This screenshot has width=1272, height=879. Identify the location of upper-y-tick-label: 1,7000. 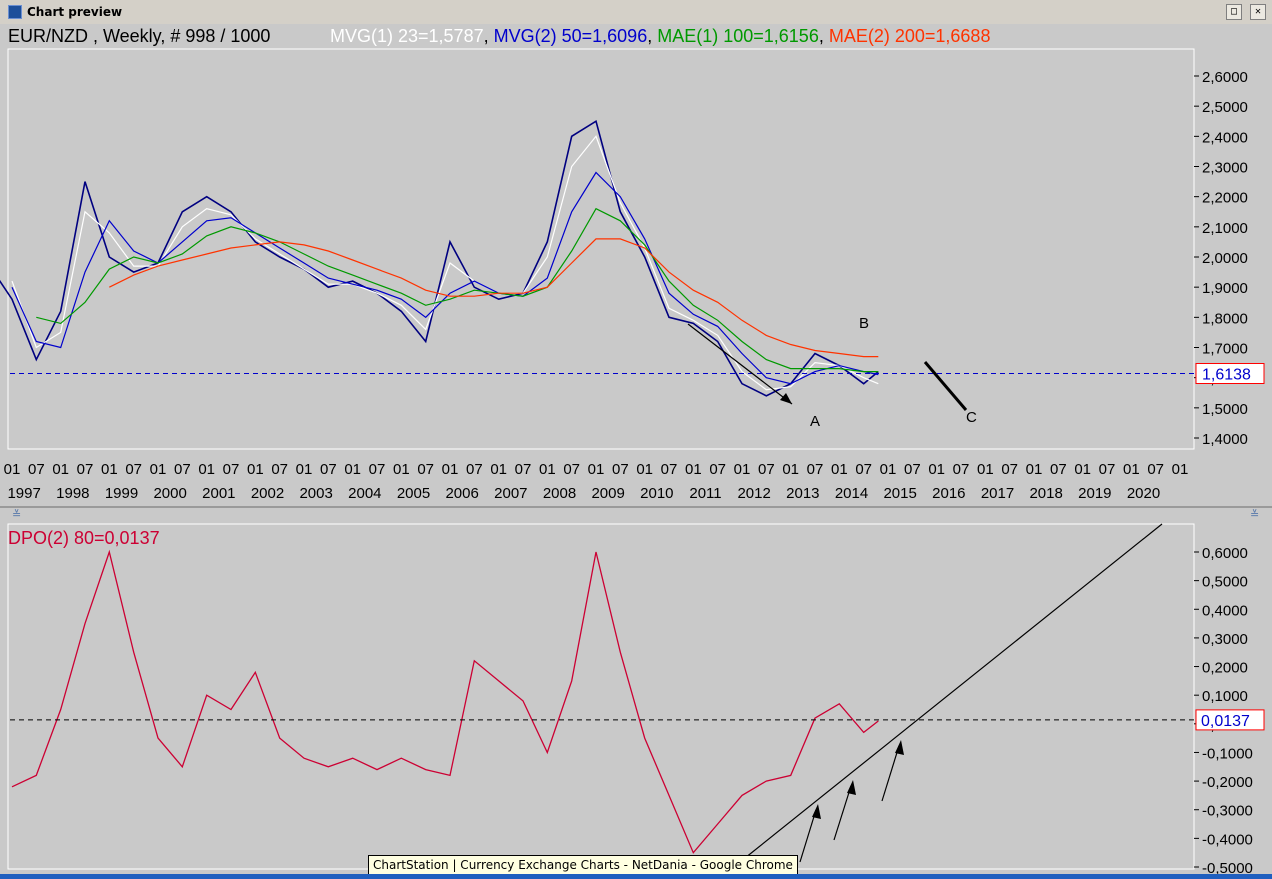
(1225, 349).